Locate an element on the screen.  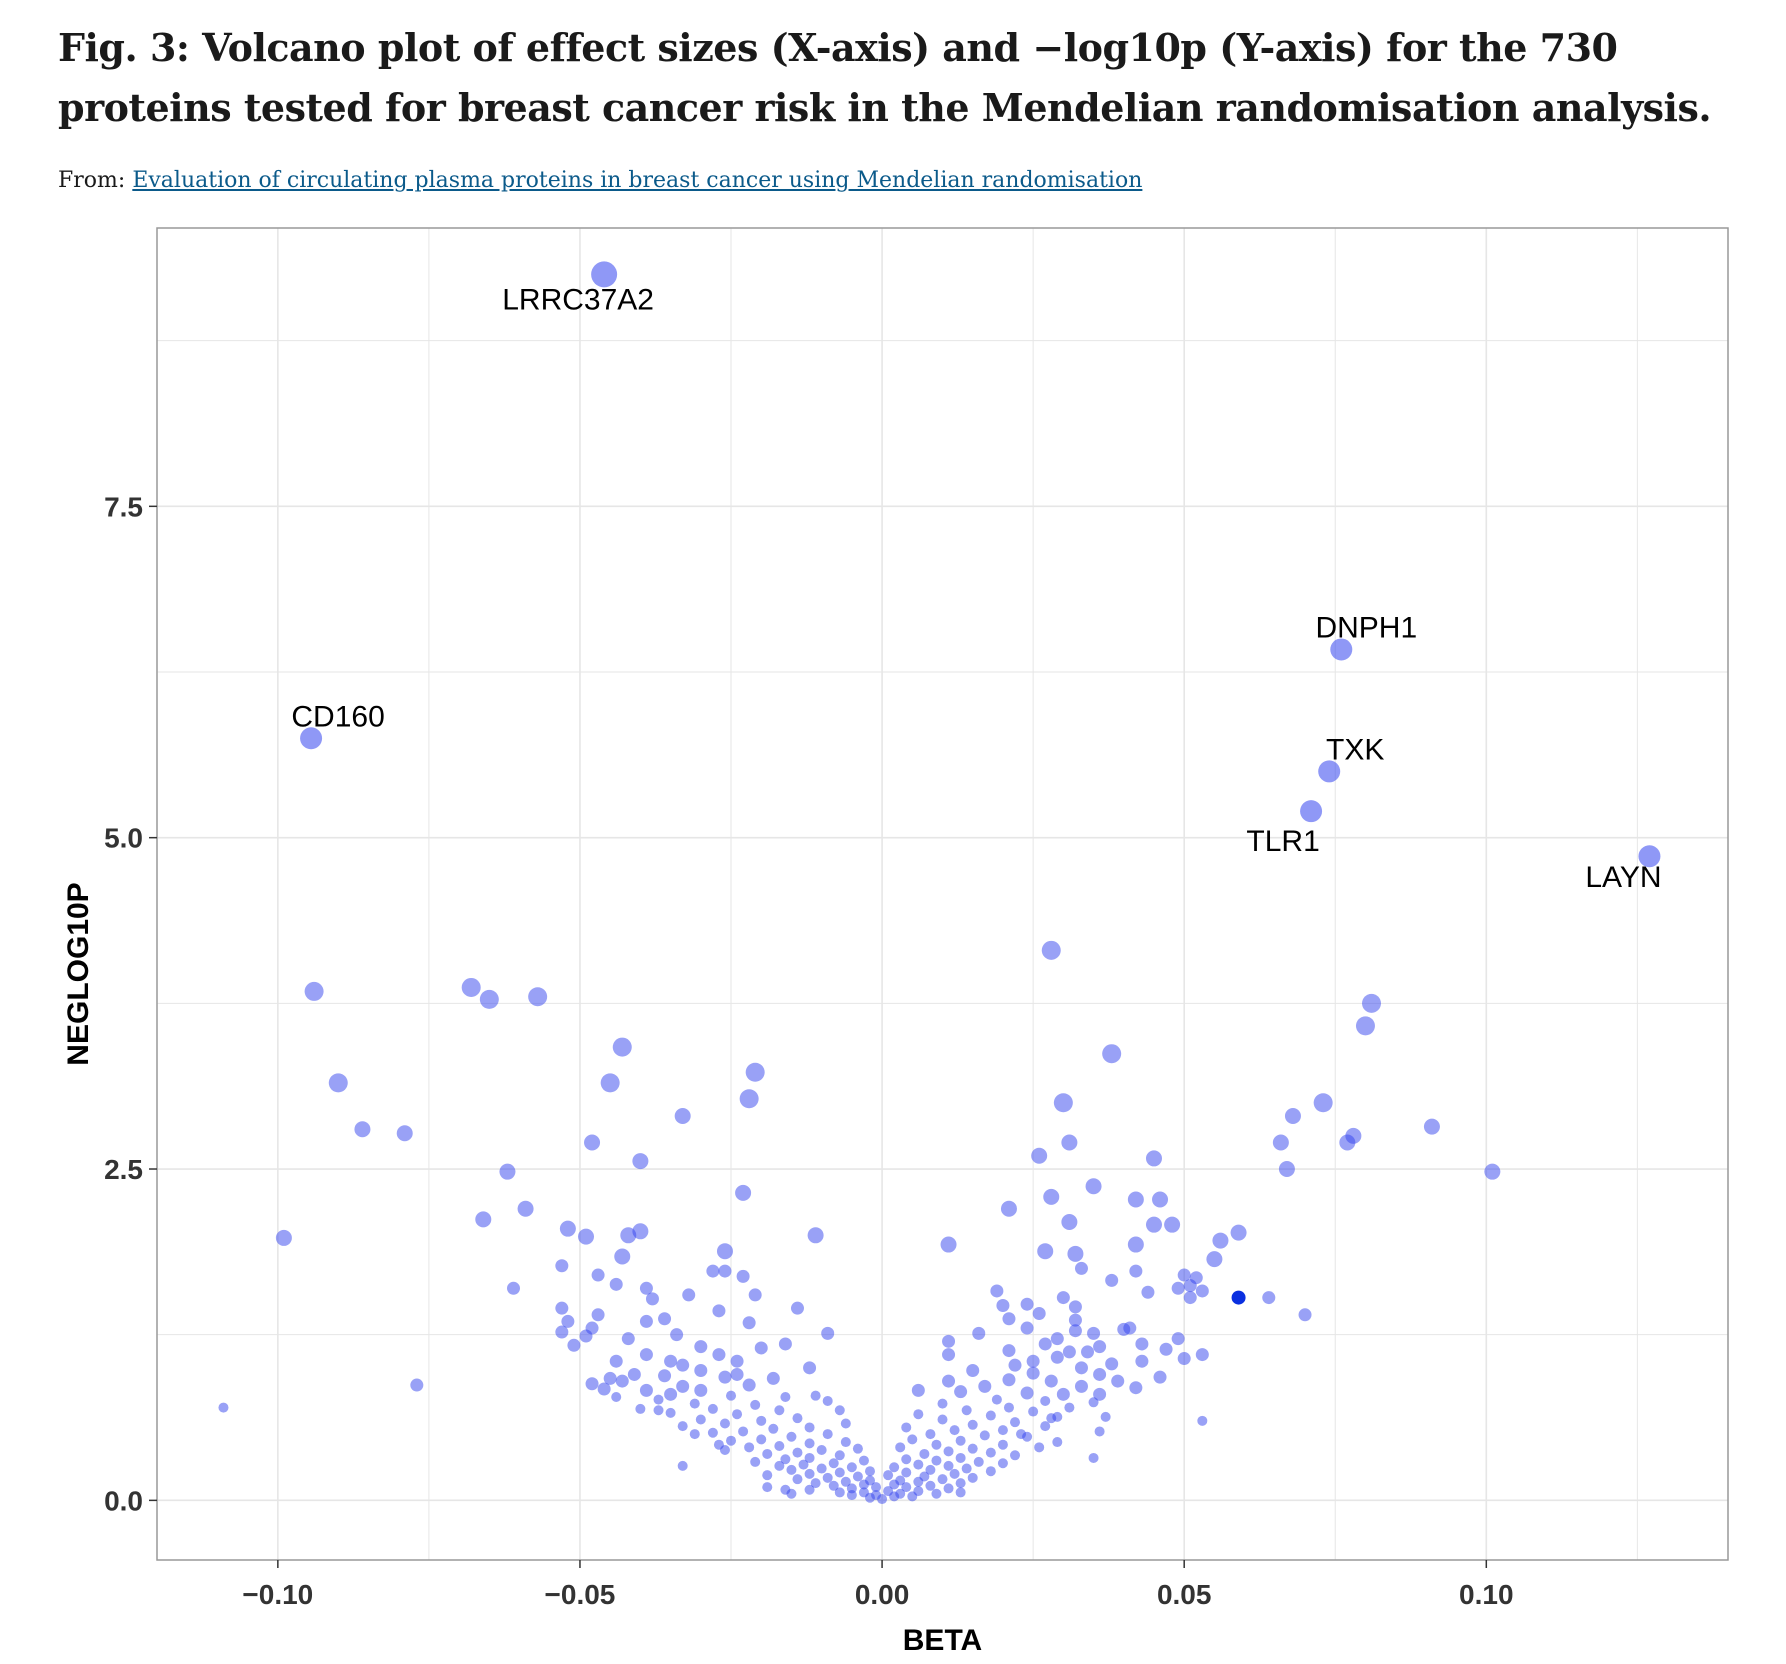
x-axis-ticks: −0.10 −0.05 0.00 0.05 0.10 is located at coordinates (878, 1585).